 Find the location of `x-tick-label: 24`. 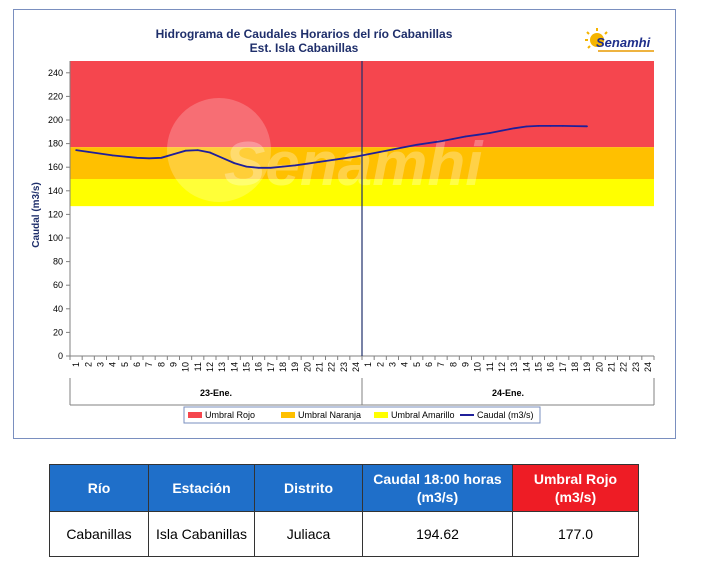

x-tick-label: 24 is located at coordinates (648, 367).